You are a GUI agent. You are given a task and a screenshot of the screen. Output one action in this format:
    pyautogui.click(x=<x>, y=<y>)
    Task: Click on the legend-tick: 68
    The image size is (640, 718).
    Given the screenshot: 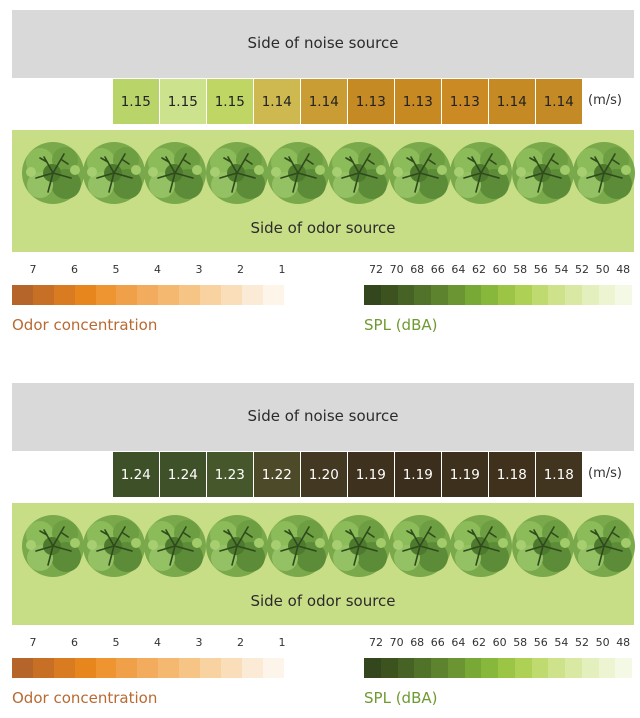 What is the action you would take?
    pyautogui.click(x=417, y=642)
    